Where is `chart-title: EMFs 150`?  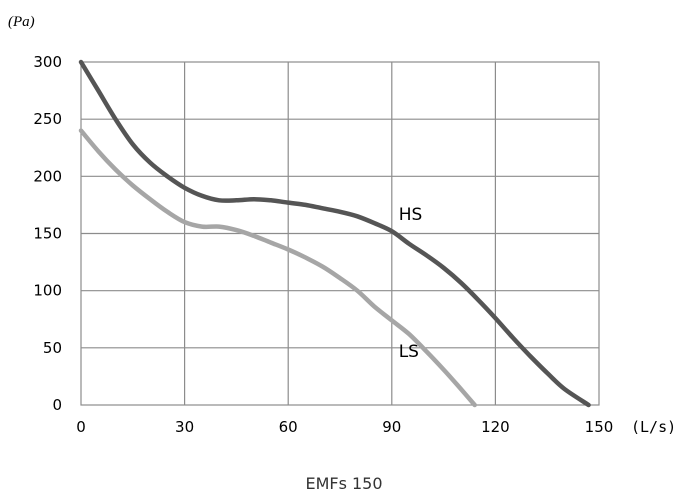 chart-title: EMFs 150 is located at coordinates (343, 483).